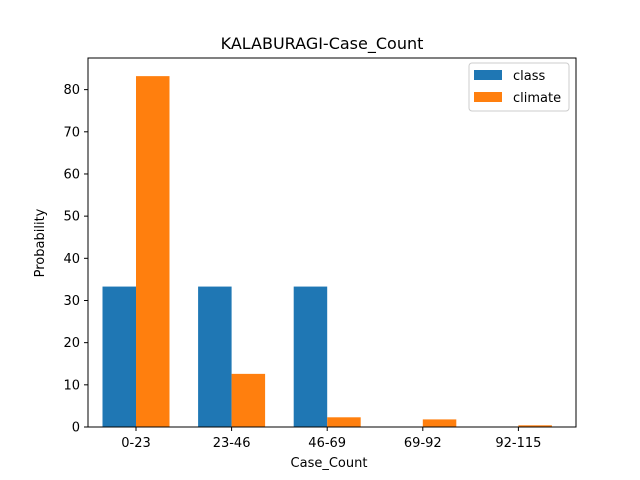 This screenshot has width=640, height=480. What do you see at coordinates (529, 76) in the screenshot?
I see `legend-label-class: class` at bounding box center [529, 76].